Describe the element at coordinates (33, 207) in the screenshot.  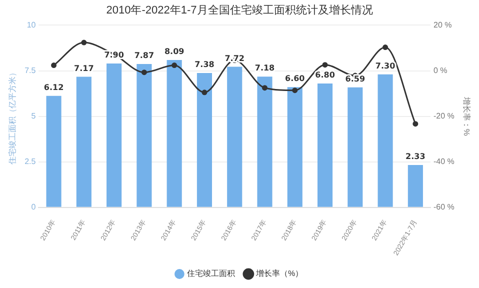
I see `y-tick-label: 0` at that location.